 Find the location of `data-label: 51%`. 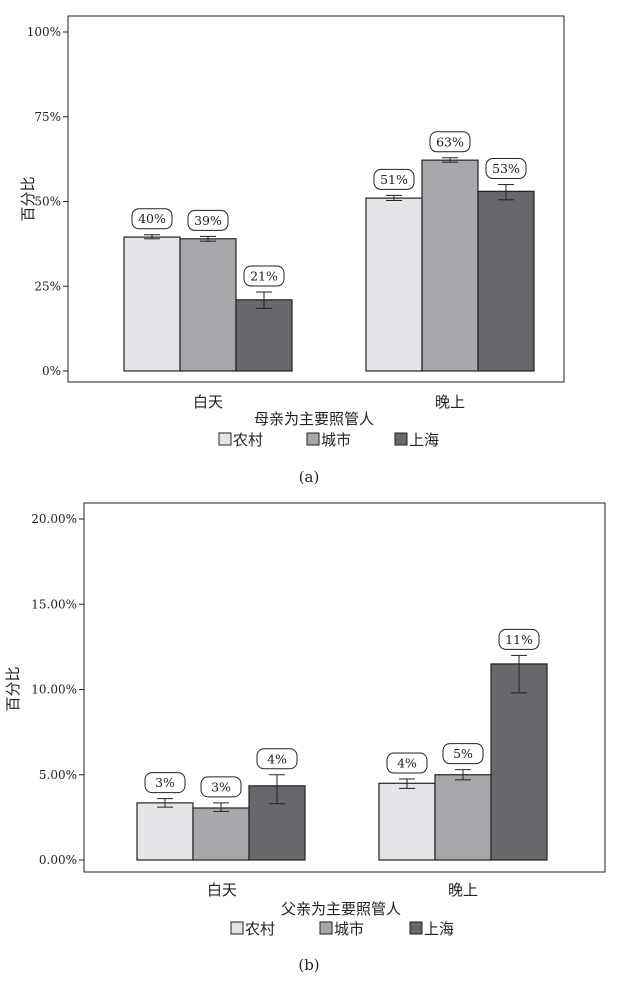

data-label: 51% is located at coordinates (394, 179).